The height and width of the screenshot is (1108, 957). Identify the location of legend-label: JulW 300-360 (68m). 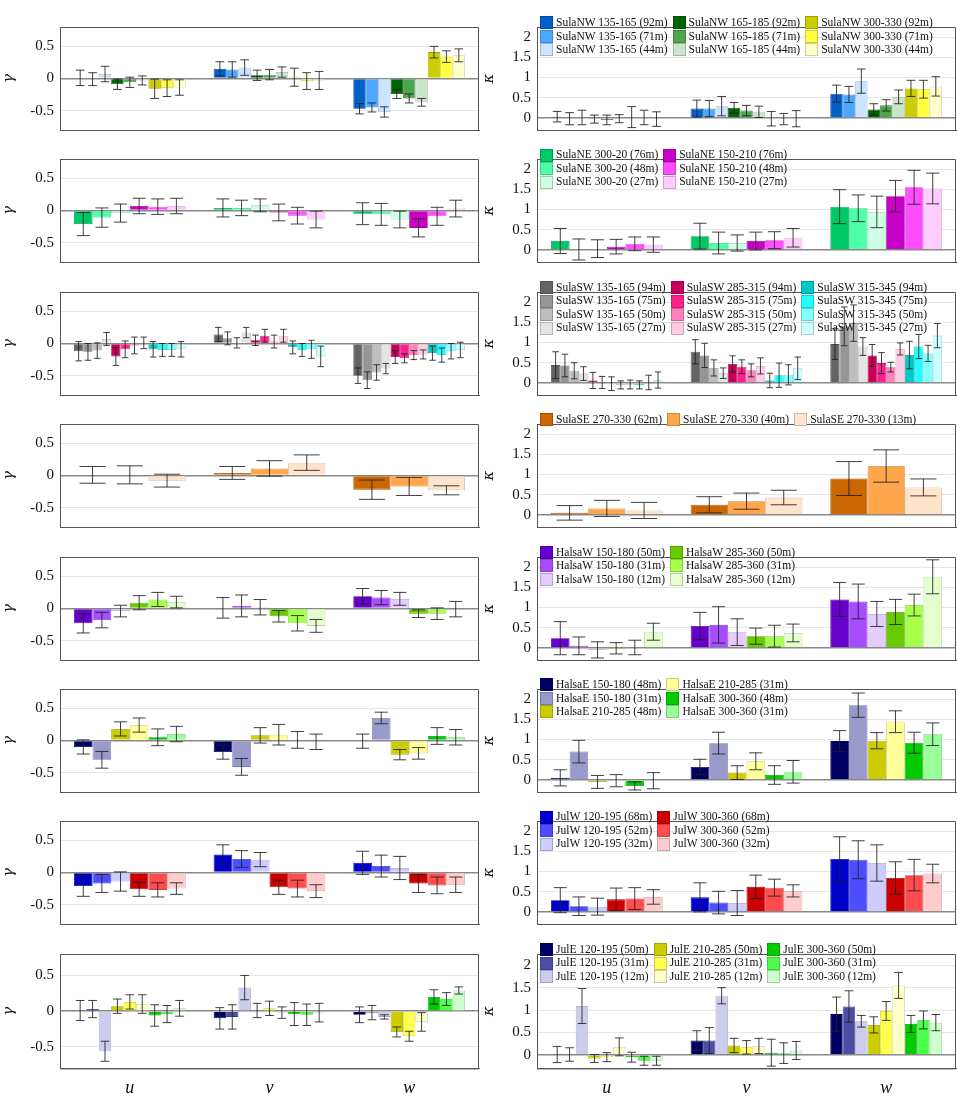
(721, 817).